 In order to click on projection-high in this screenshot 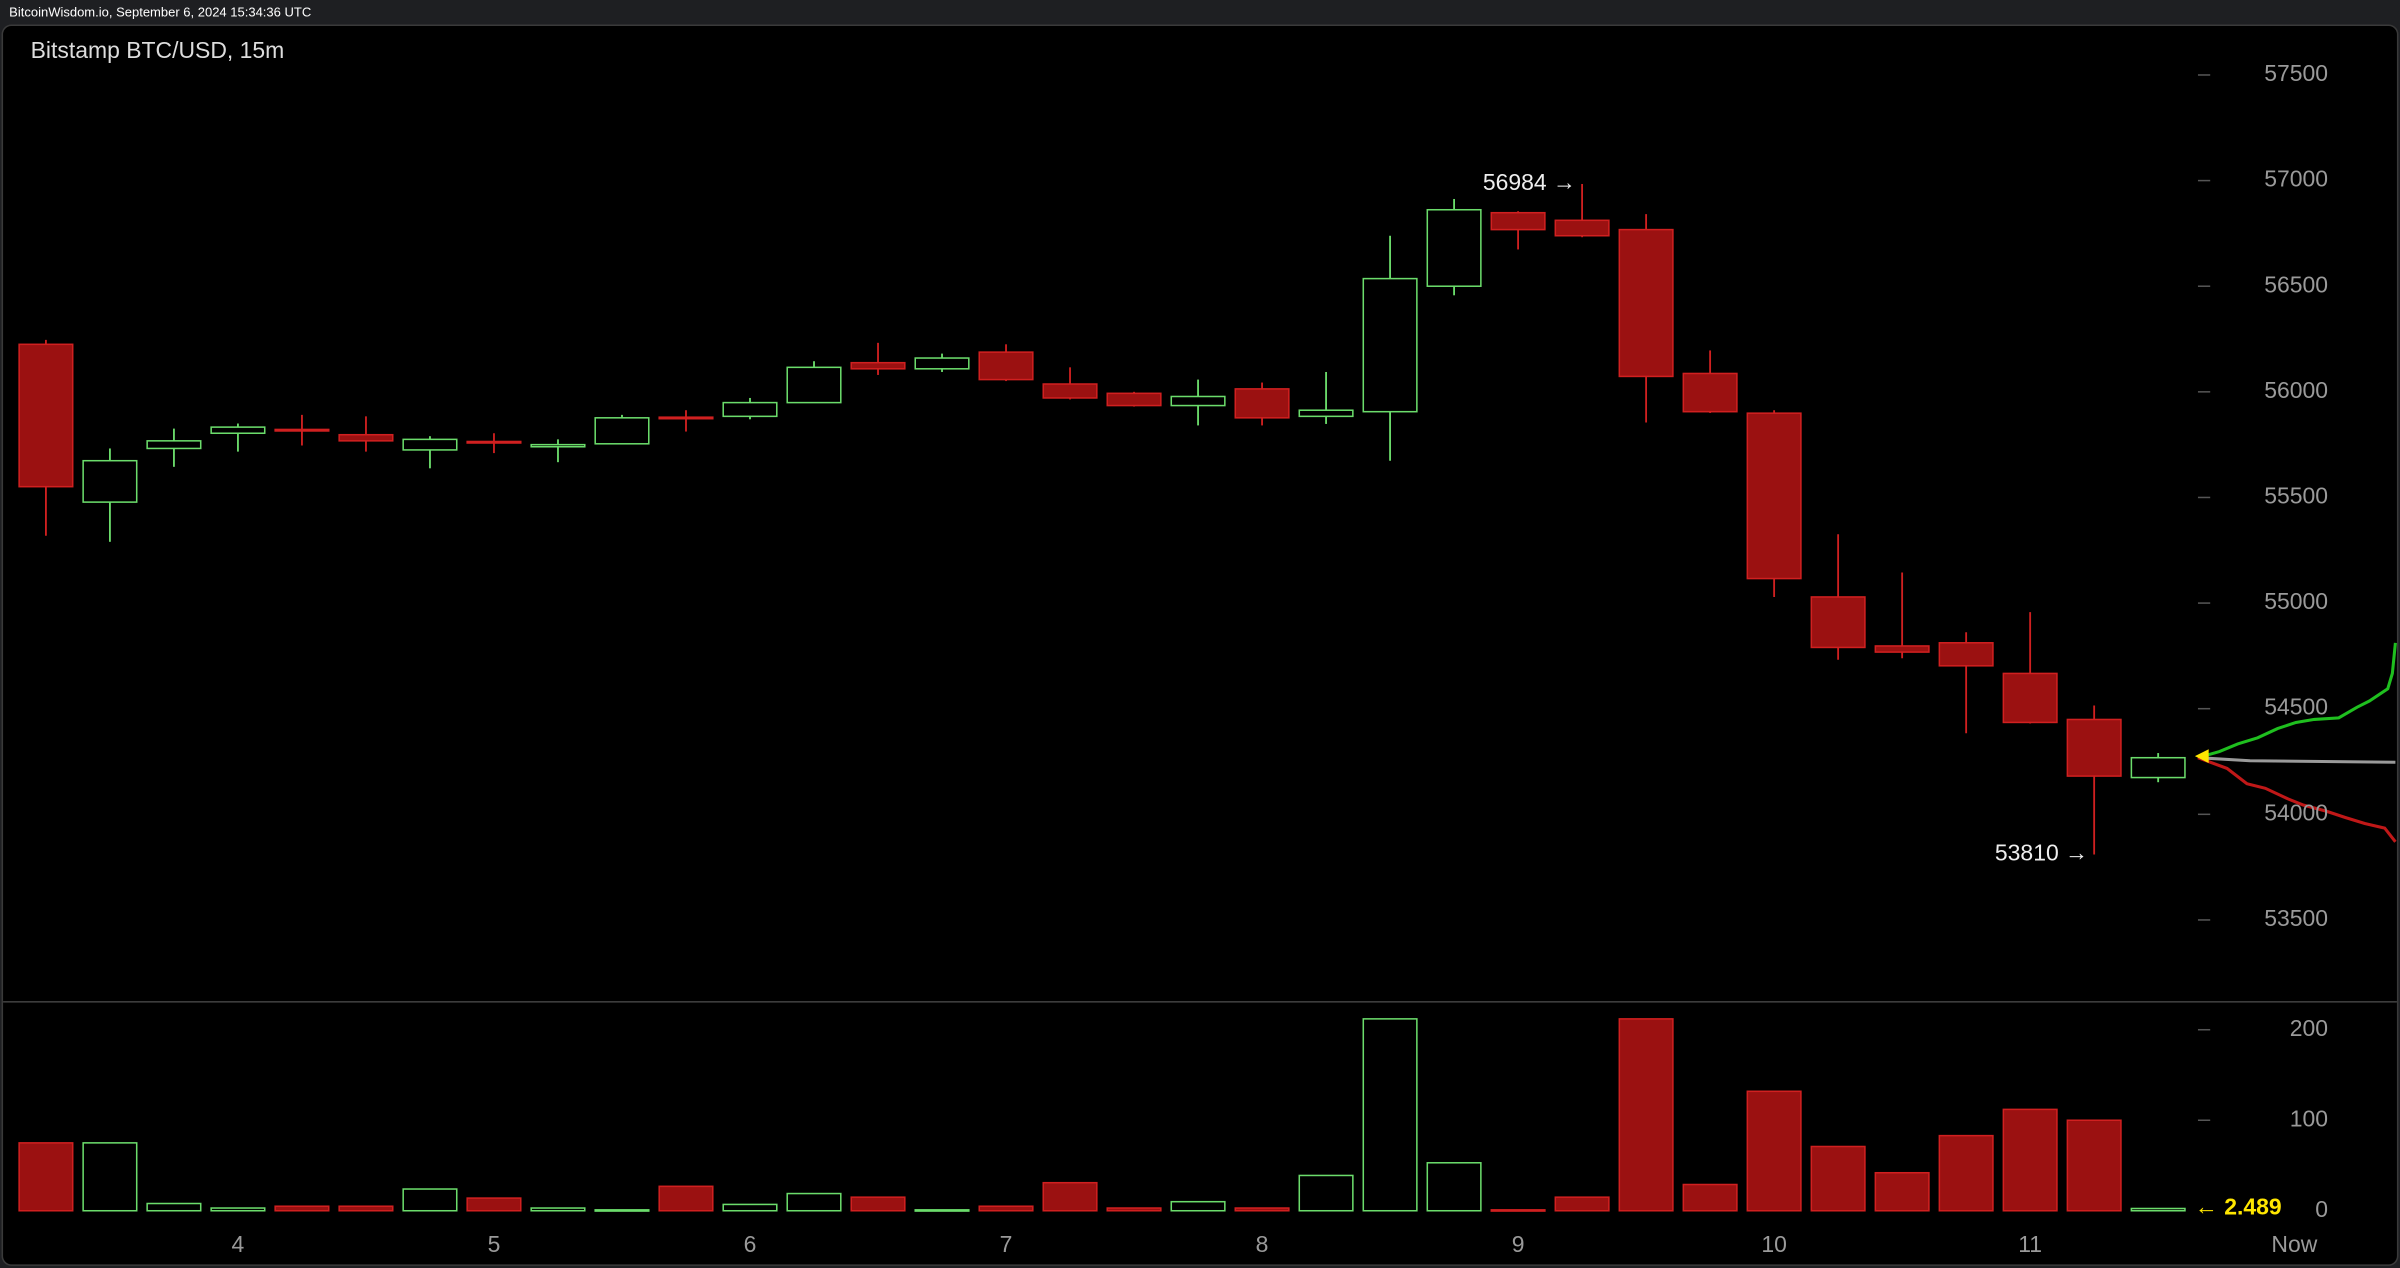, I will do `click(2297, 701)`.